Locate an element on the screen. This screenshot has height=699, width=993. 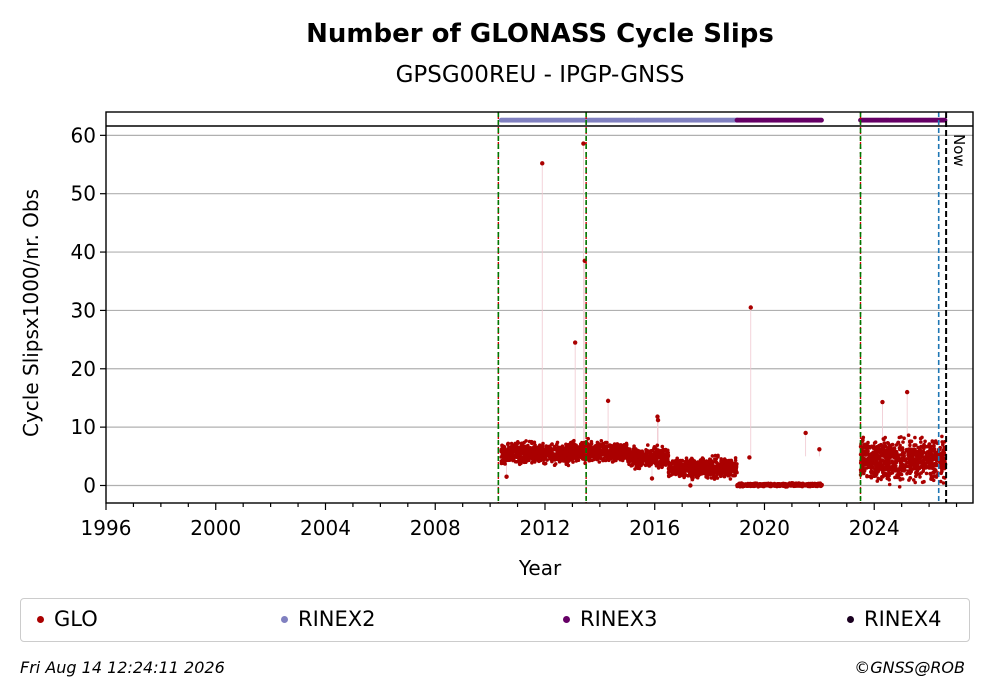
footer-timestamp: Fri Aug 14 12:24:11 2026 is located at coordinates (122, 667).